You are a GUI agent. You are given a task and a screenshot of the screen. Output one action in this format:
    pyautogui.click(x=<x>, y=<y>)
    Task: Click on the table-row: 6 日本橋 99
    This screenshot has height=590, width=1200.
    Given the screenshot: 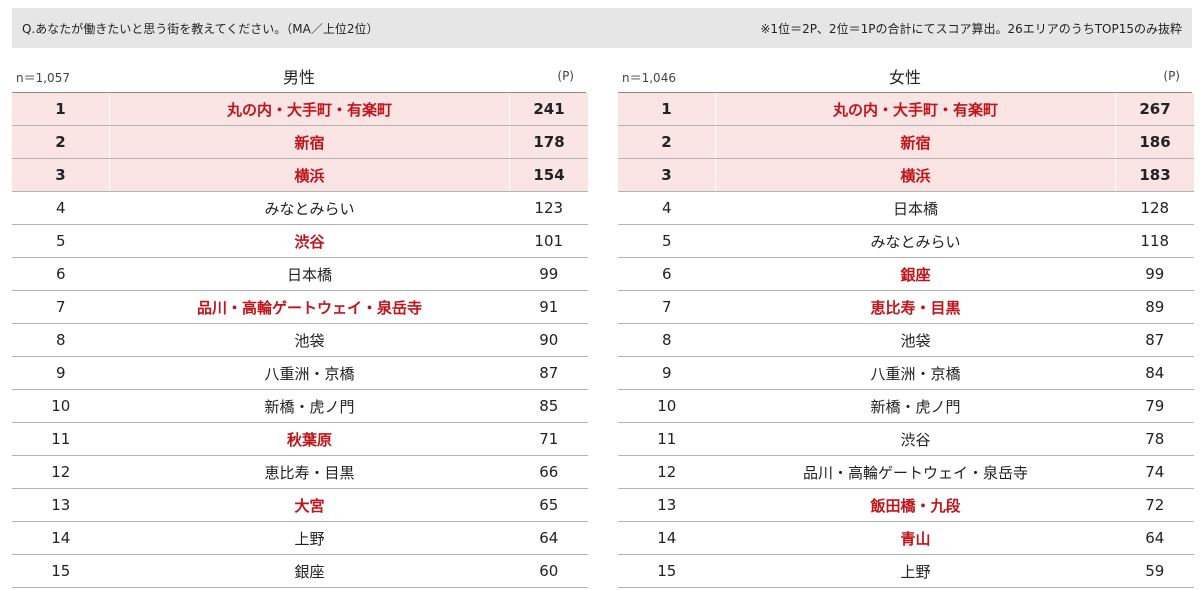 What is the action you would take?
    pyautogui.click(x=300, y=274)
    